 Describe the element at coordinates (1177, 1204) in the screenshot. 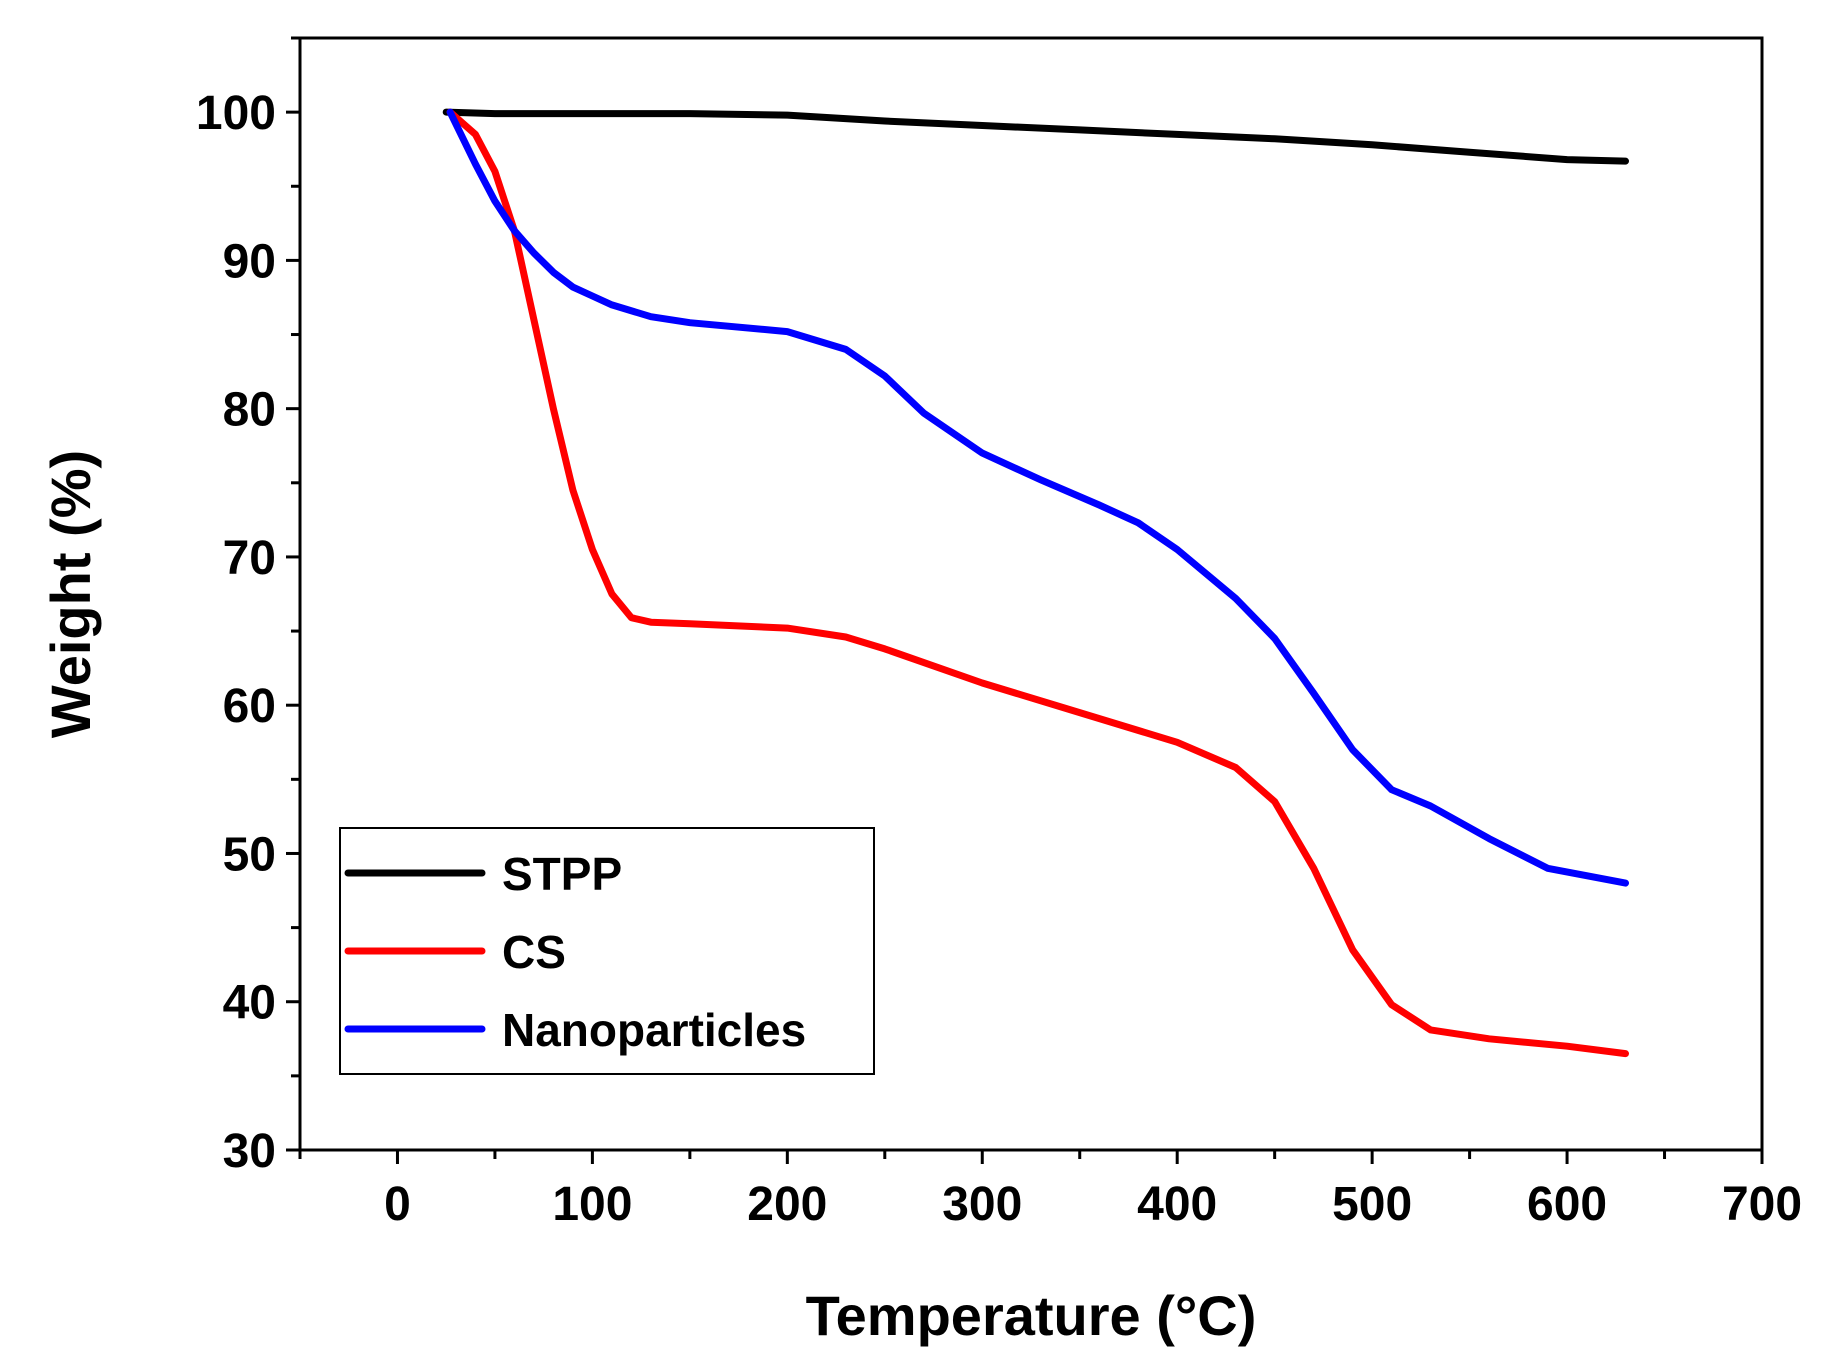

I see `x-tick-label: 400` at that location.